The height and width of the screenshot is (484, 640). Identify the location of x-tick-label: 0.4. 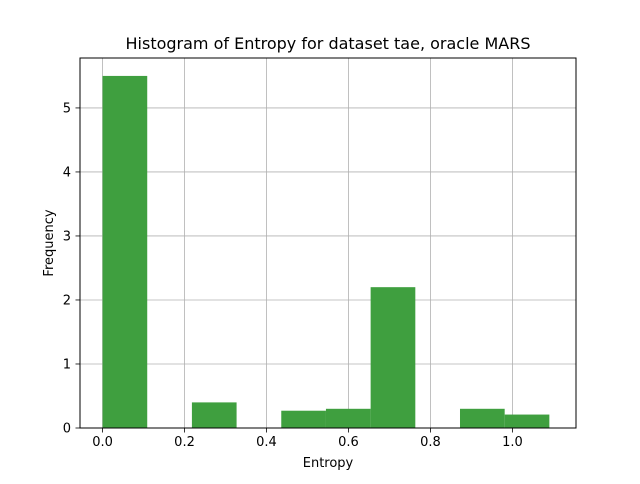
(266, 442).